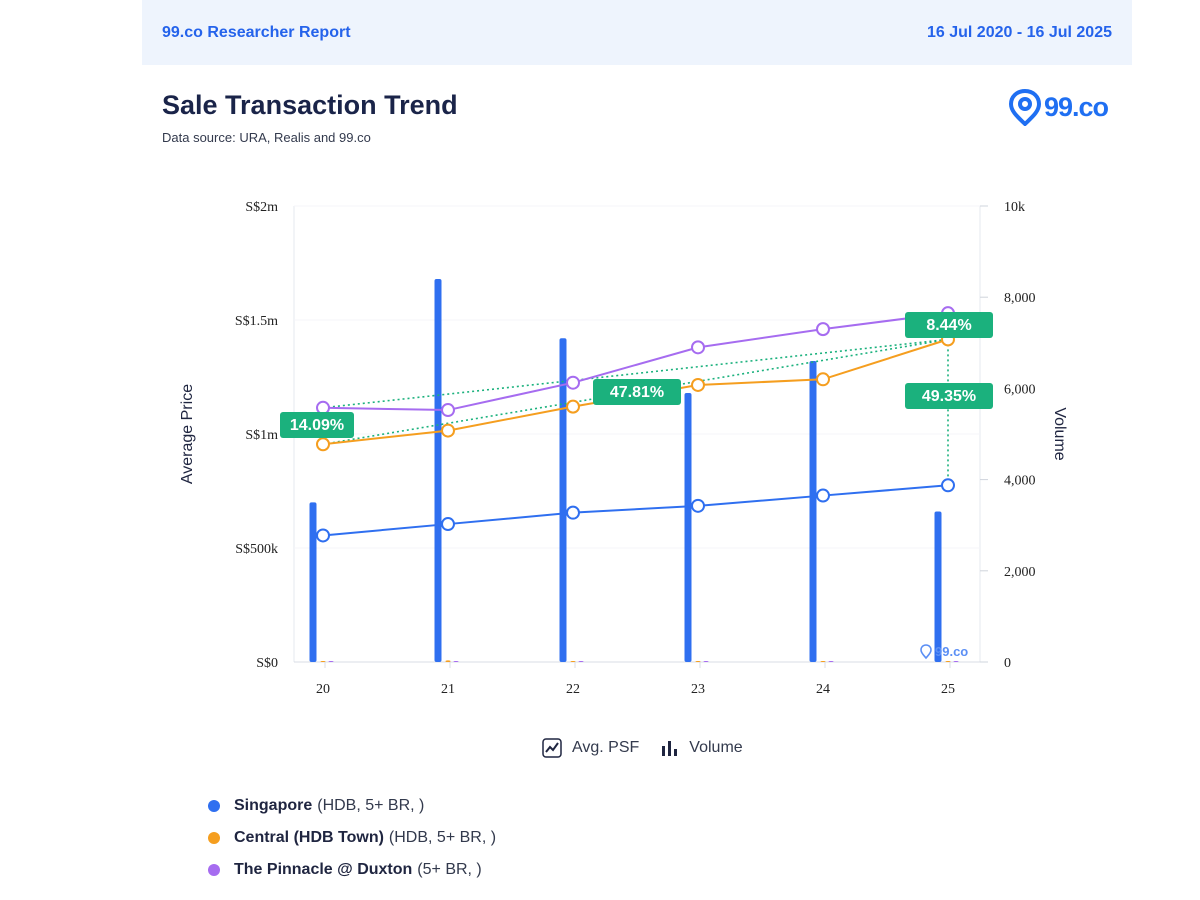 This screenshot has height=900, width=1200. I want to click on watermark-text: 99.co, so click(951, 651).